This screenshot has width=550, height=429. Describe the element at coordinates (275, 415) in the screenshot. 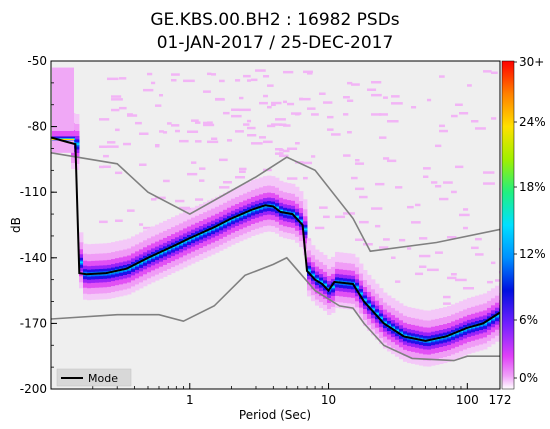

I see `x-axis-label: Period (Sec)` at that location.